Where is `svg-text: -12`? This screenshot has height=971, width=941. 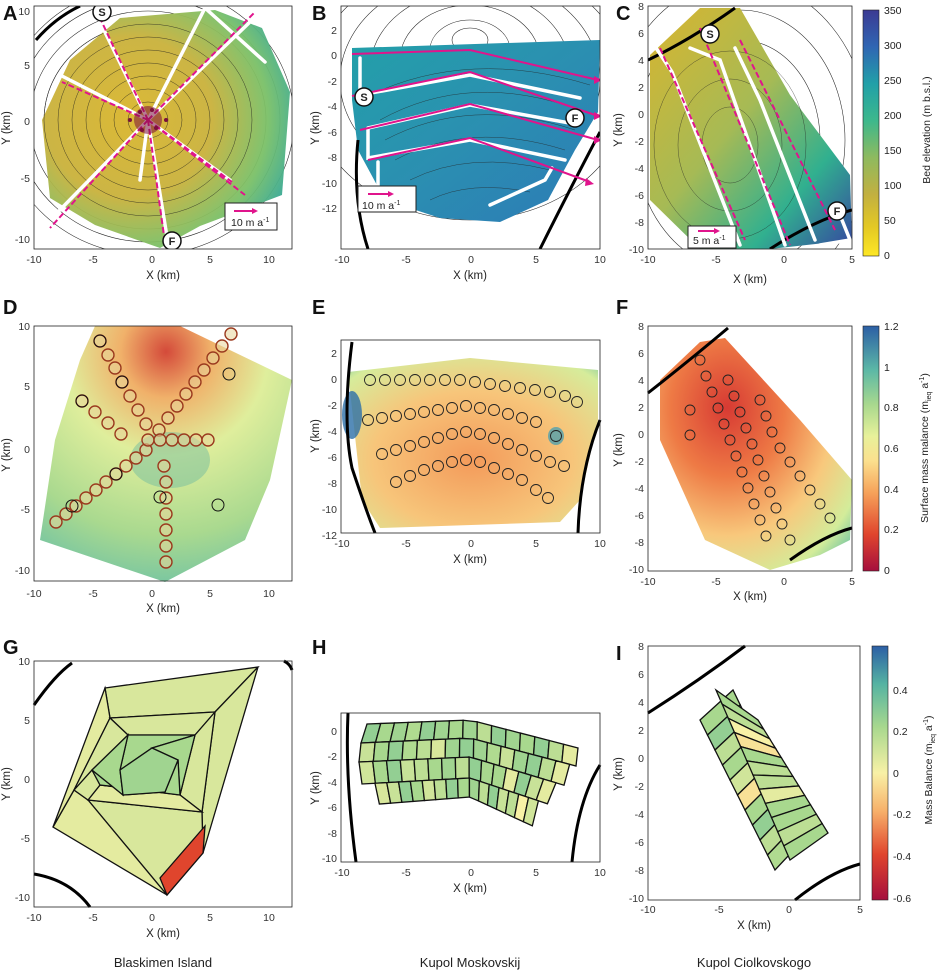 svg-text: -12 is located at coordinates (329, 536).